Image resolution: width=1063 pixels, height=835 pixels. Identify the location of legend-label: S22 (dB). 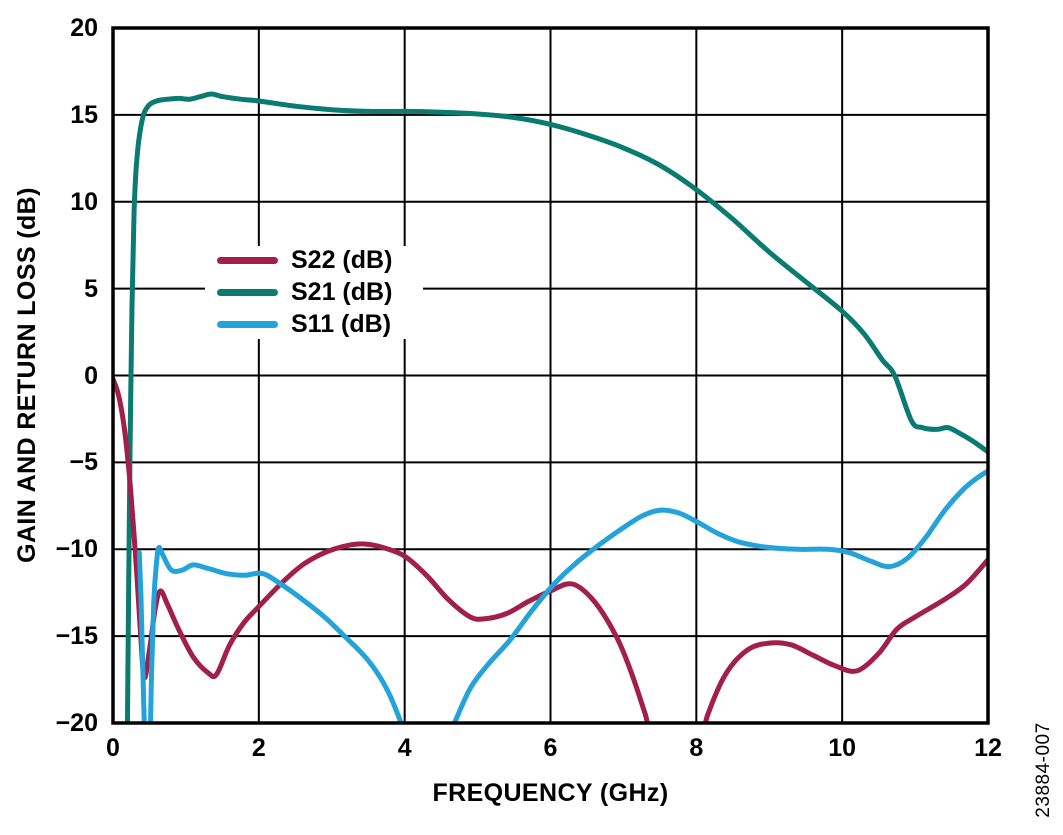
(342, 260).